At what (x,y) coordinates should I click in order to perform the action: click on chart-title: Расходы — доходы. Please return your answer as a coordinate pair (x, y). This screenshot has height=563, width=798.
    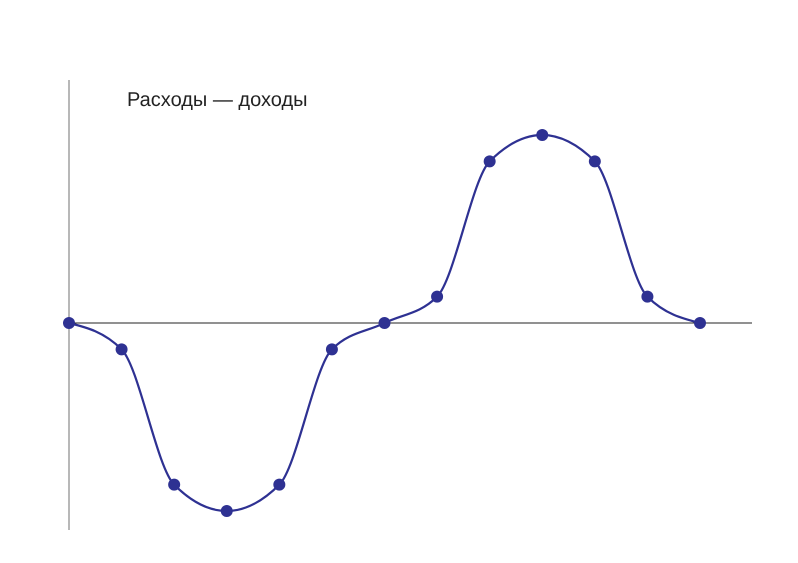
    Looking at the image, I should click on (217, 100).